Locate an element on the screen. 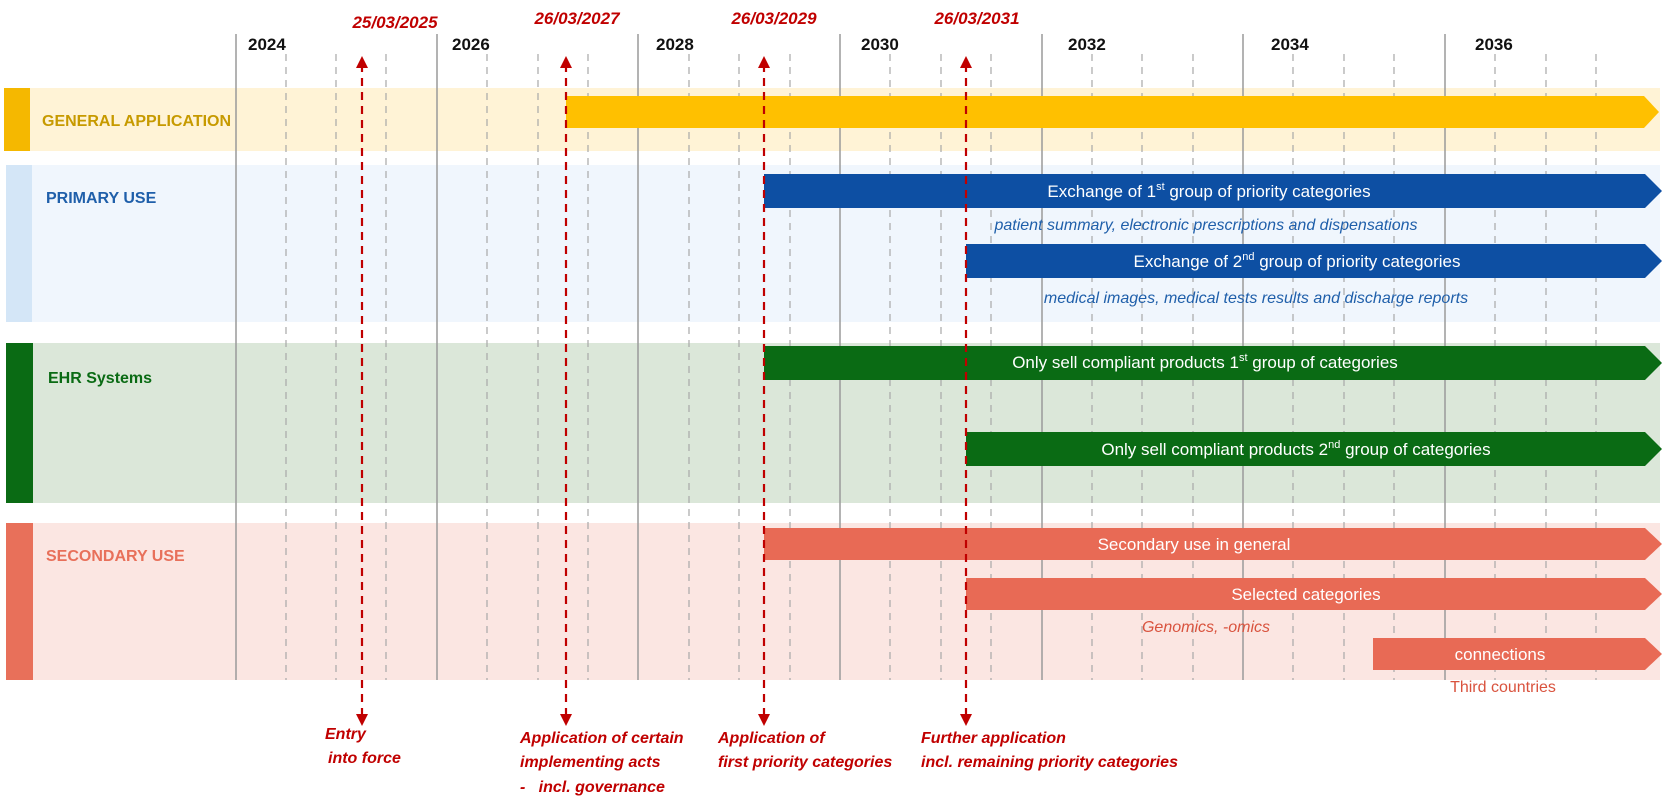  general-band-accent is located at coordinates (17, 119).